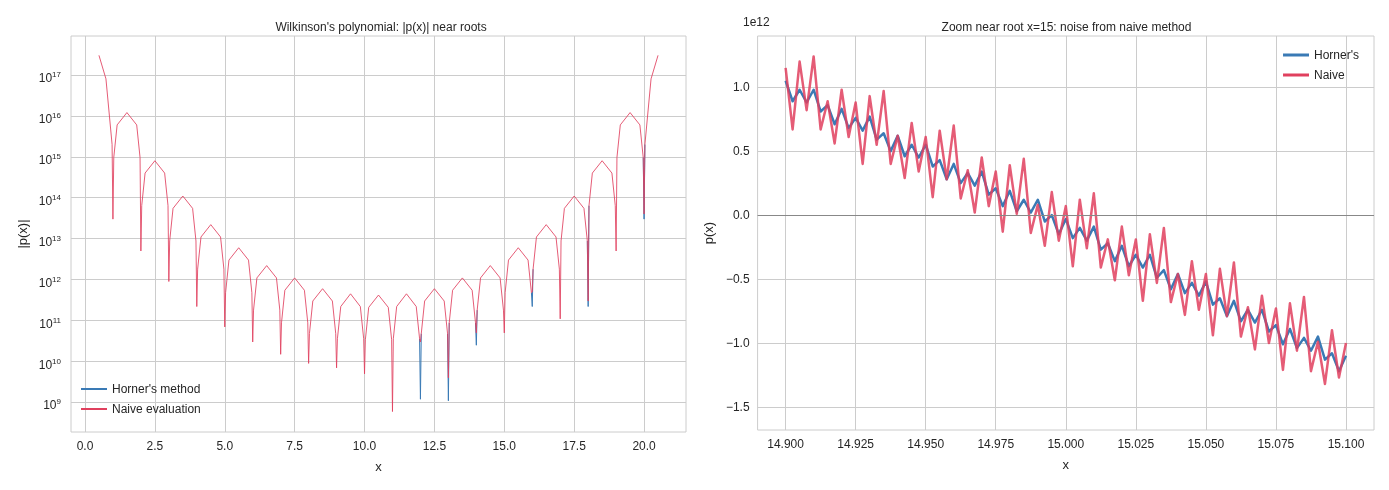 This screenshot has width=1389, height=490. What do you see at coordinates (1206, 444) in the screenshot?
I see `x-tick-label: 15.050` at bounding box center [1206, 444].